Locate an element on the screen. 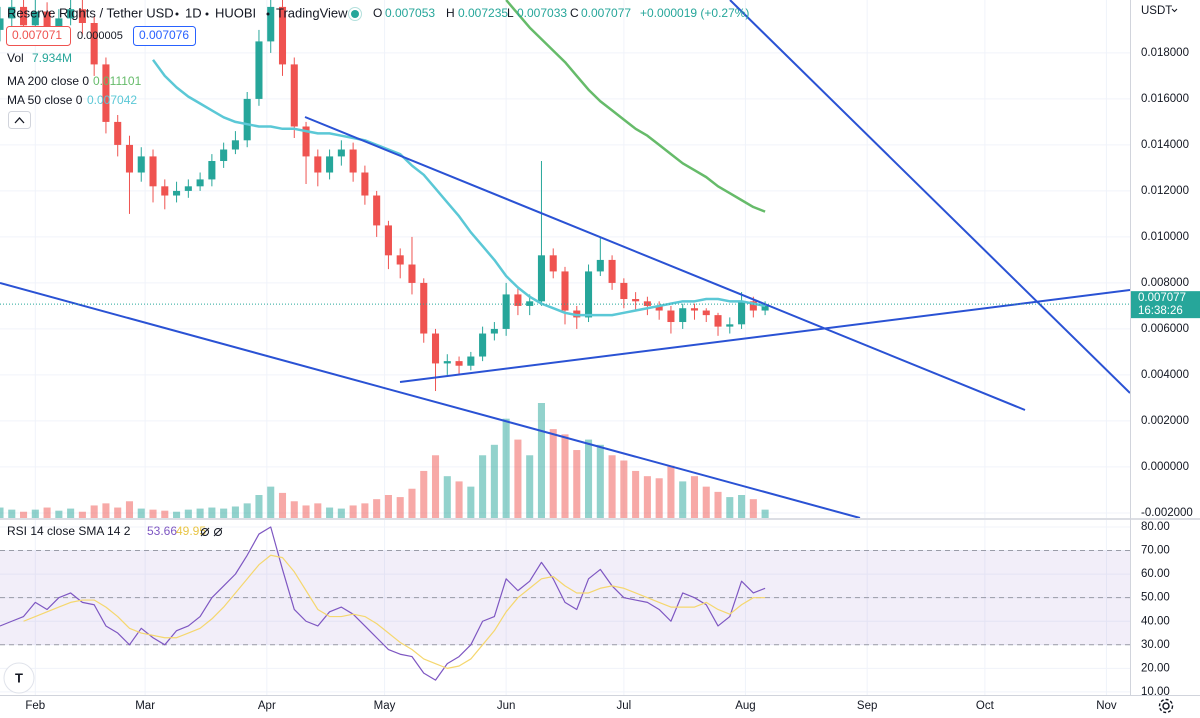 This screenshot has height=718, width=1200. ma-name: MA 200 close 0 is located at coordinates (48, 81).